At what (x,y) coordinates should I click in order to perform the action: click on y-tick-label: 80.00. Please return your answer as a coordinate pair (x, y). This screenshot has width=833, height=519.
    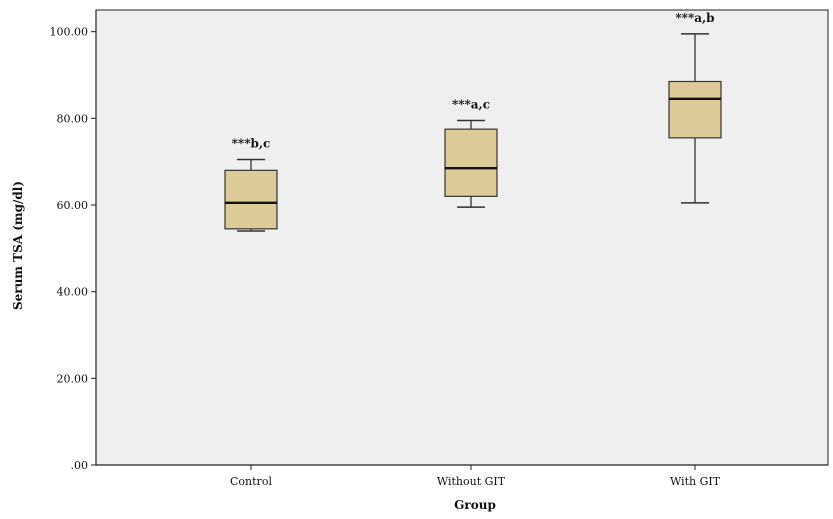
    Looking at the image, I should click on (73, 118).